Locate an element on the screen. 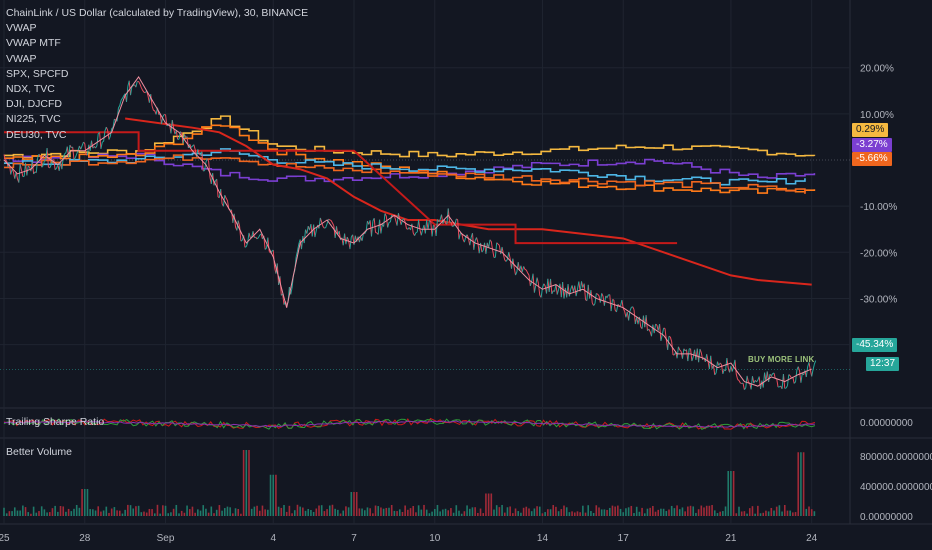  x-tick-label: Sep is located at coordinates (166, 538).